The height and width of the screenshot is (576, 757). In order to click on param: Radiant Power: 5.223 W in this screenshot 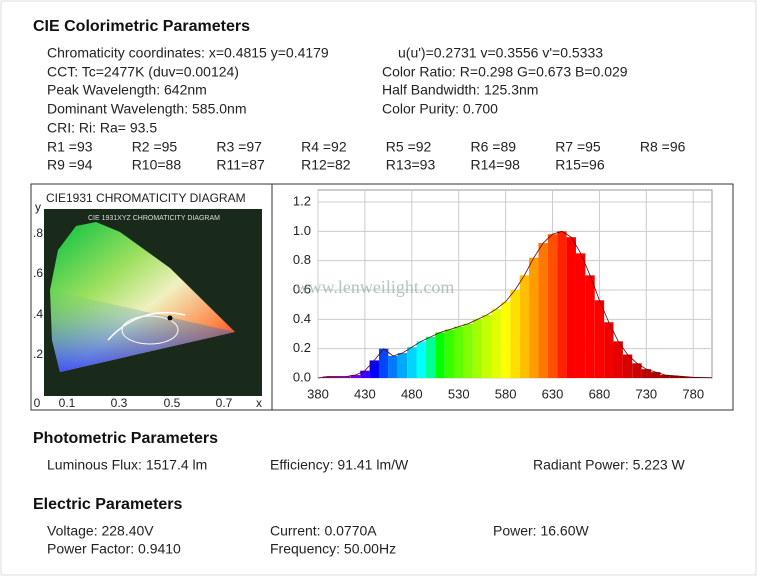, I will do `click(609, 465)`.